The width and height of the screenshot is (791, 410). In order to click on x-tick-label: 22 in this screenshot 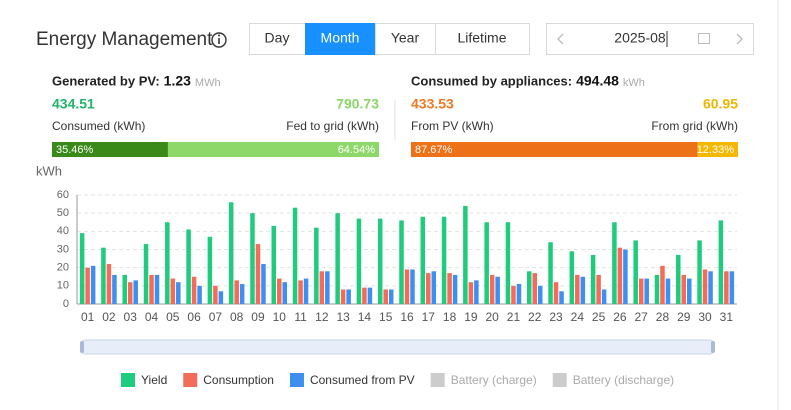, I will do `click(535, 317)`.